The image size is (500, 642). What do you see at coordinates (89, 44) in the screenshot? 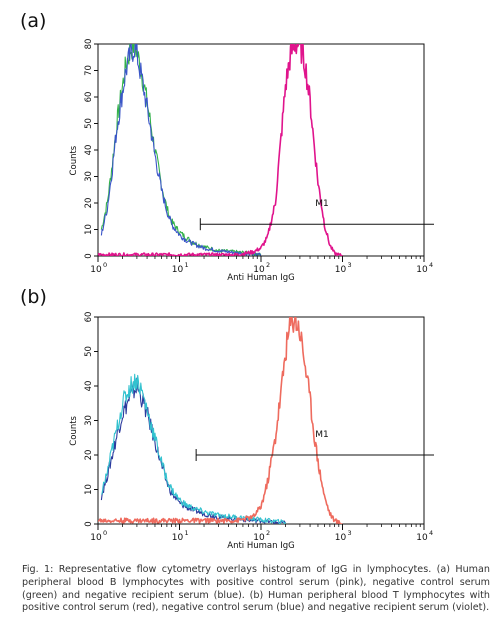
I see `y-tick-label: 80` at bounding box center [89, 44].